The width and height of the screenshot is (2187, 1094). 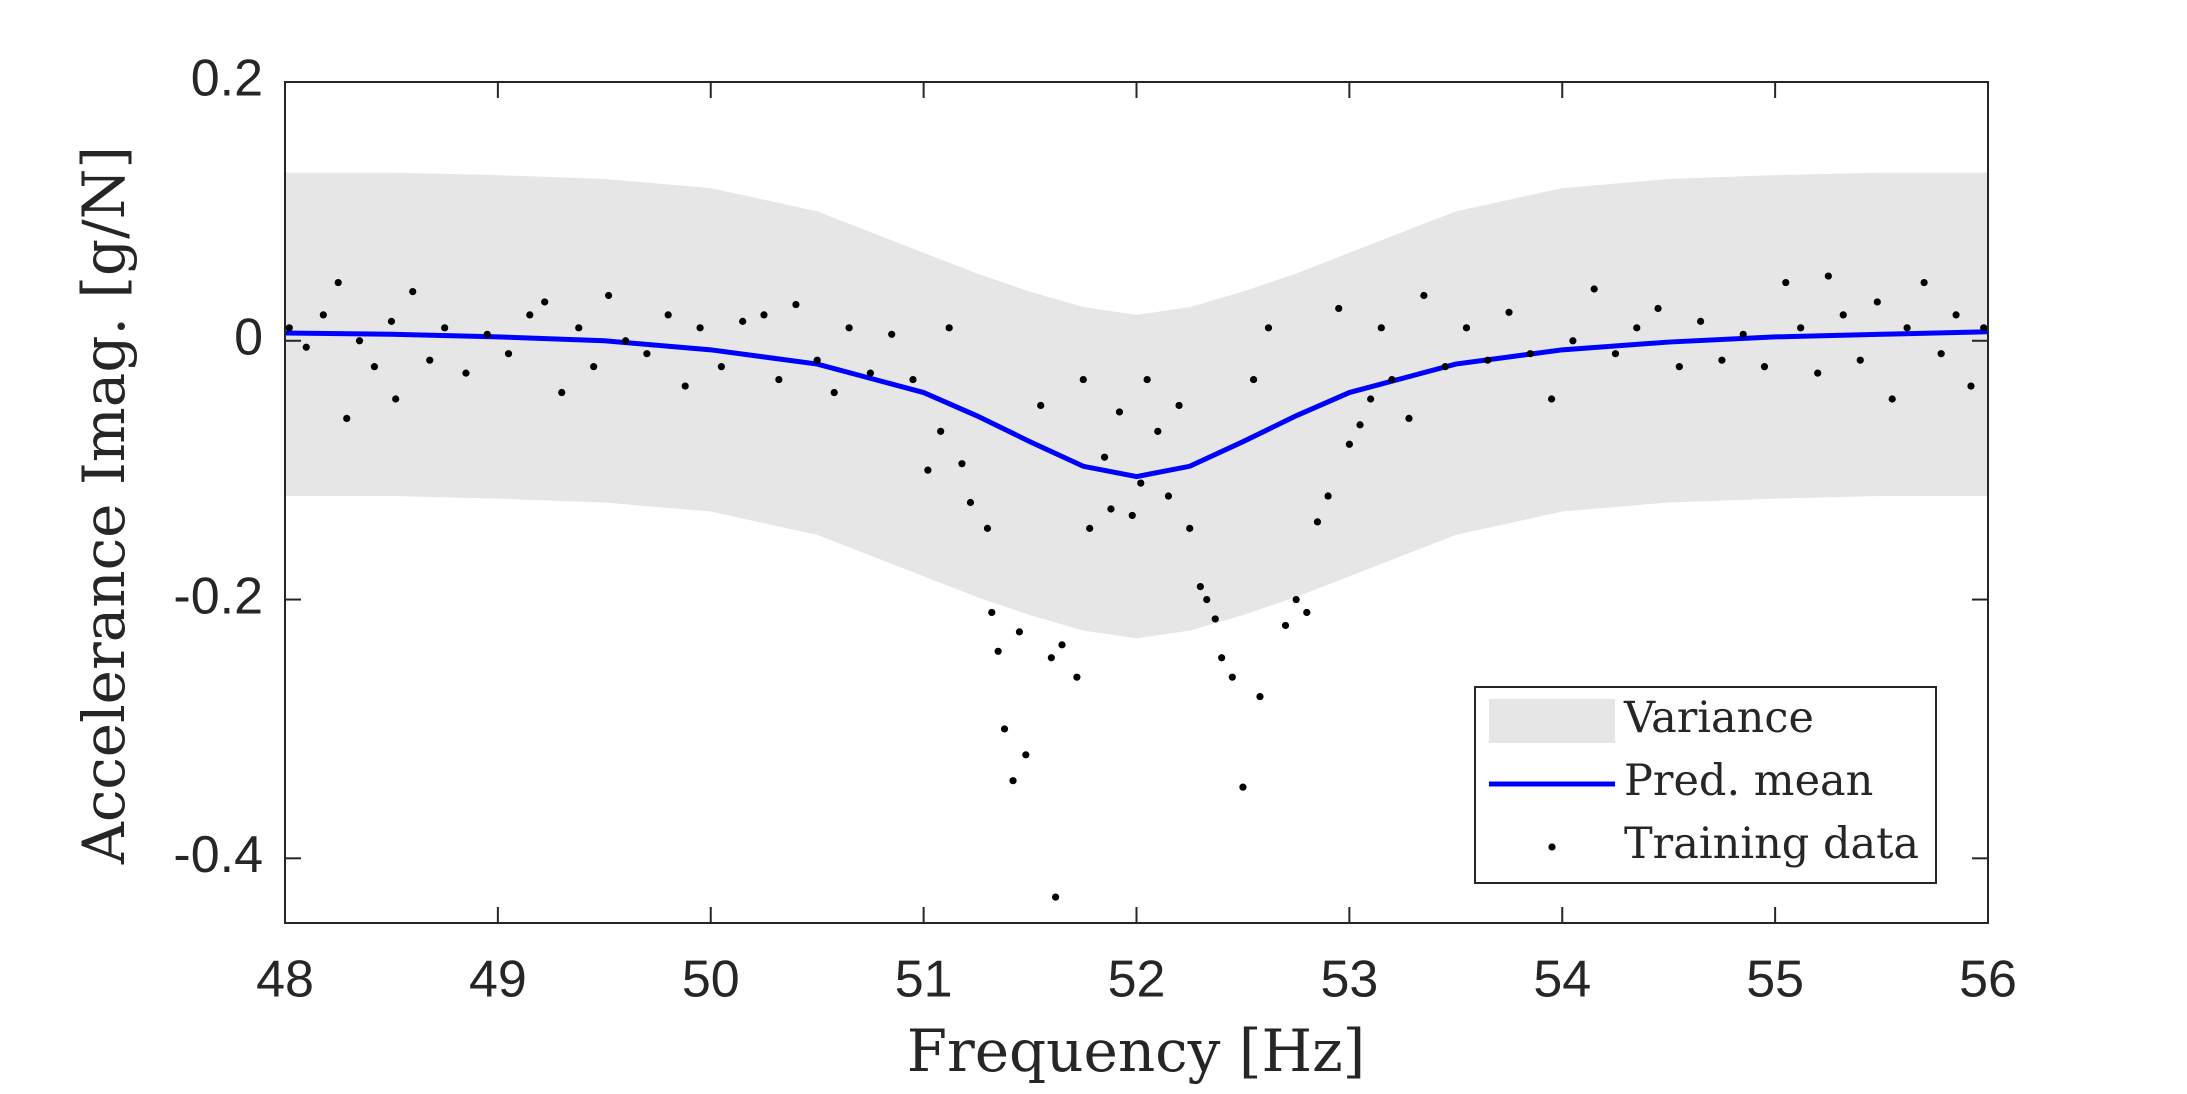 What do you see at coordinates (1748, 781) in the screenshot?
I see `legend-label: Pred. mean` at bounding box center [1748, 781].